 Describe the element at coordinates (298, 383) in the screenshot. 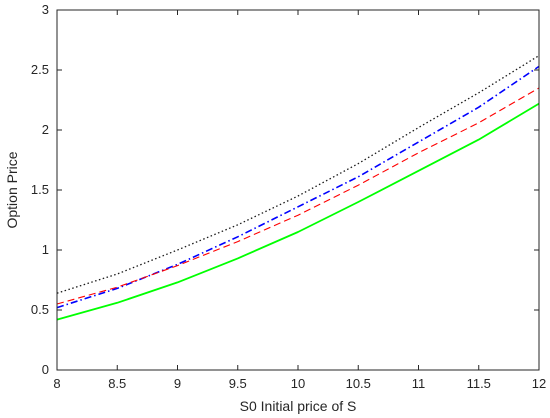

I see `x-tick-label: 10` at that location.